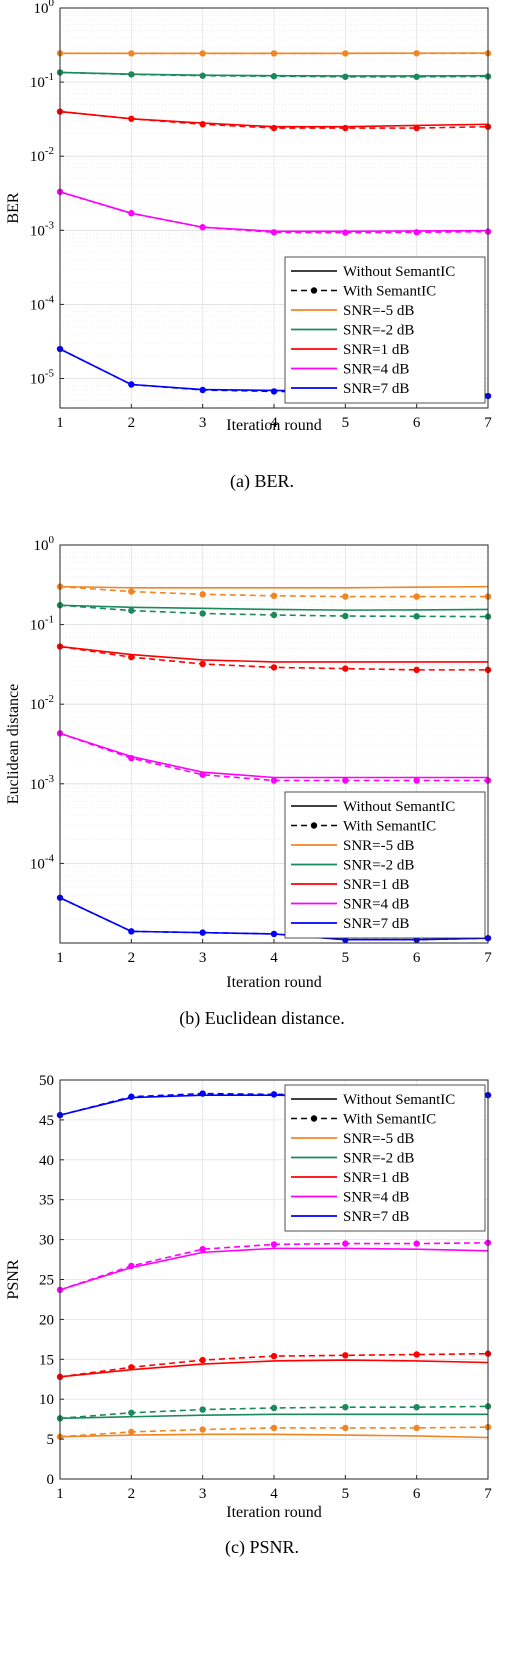 This screenshot has height=1660, width=524. What do you see at coordinates (378, 1159) in the screenshot?
I see `legend-label: SNR=-2 dB` at bounding box center [378, 1159].